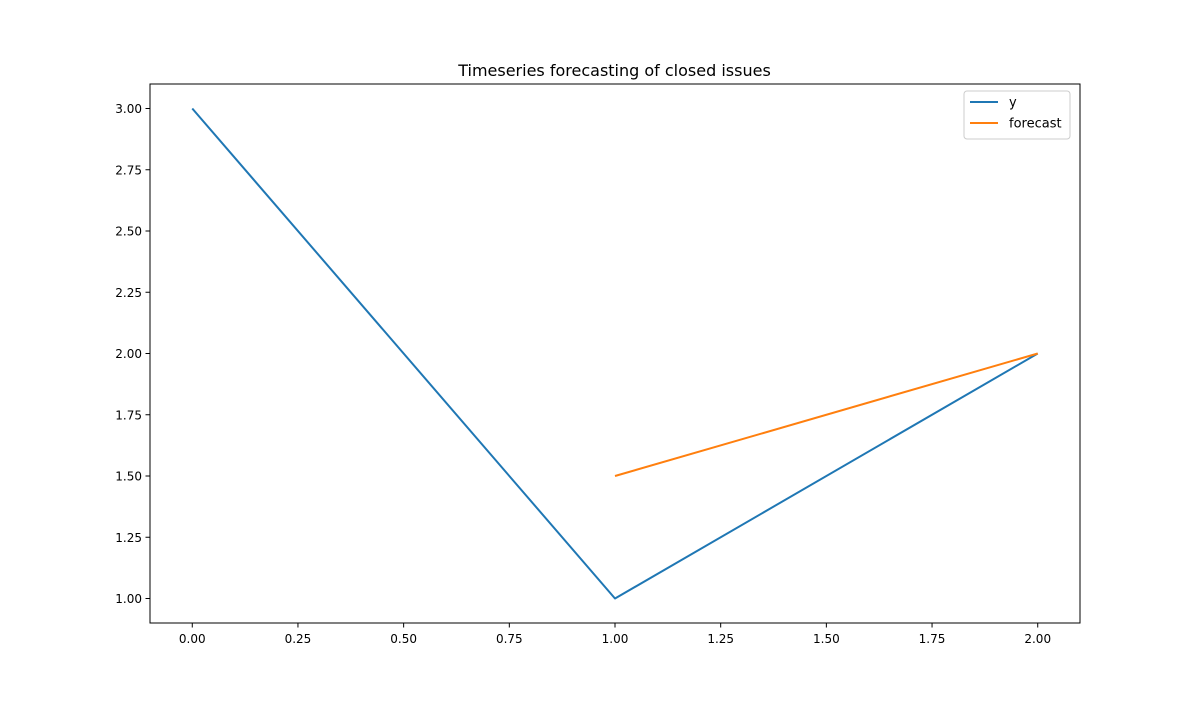  I want to click on y-tick-label: 1.25, so click(128, 538).